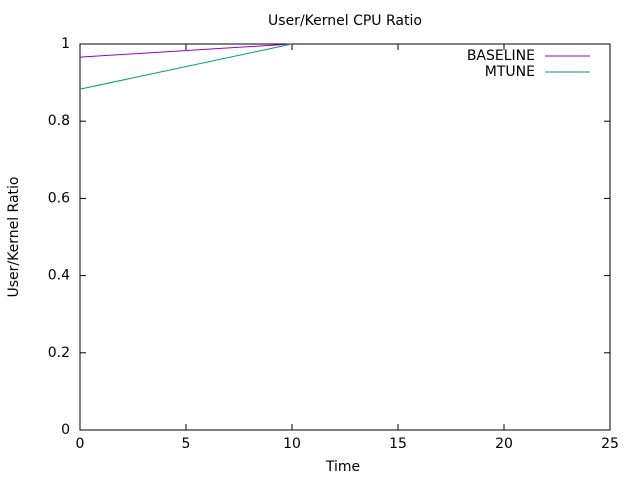  What do you see at coordinates (59, 121) in the screenshot?
I see `y-tick-label: 0.8` at bounding box center [59, 121].